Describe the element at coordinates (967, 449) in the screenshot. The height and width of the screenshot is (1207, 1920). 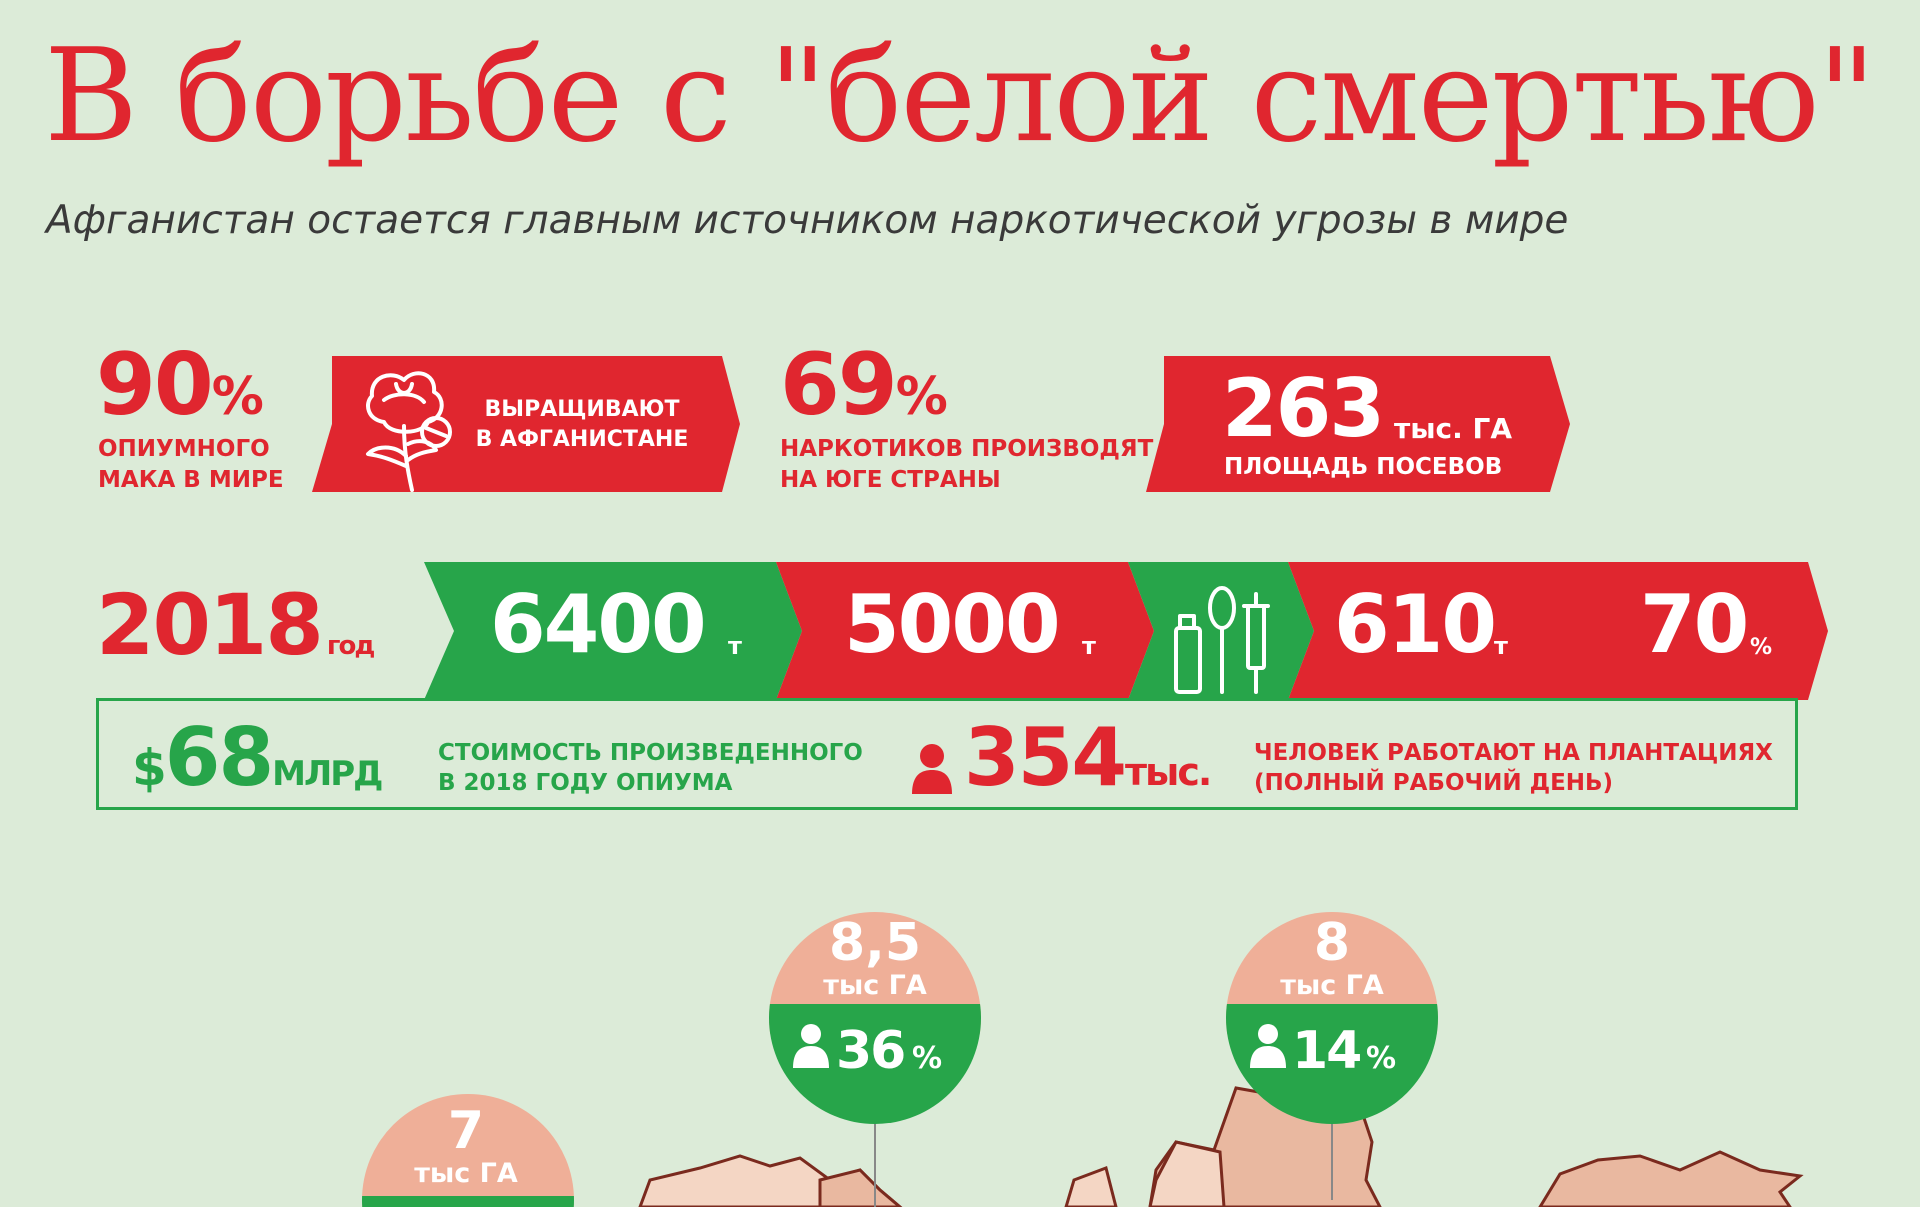
I see `caption-line: НАРКОТИКОВ ПРОИЗВОДЯТ` at that location.